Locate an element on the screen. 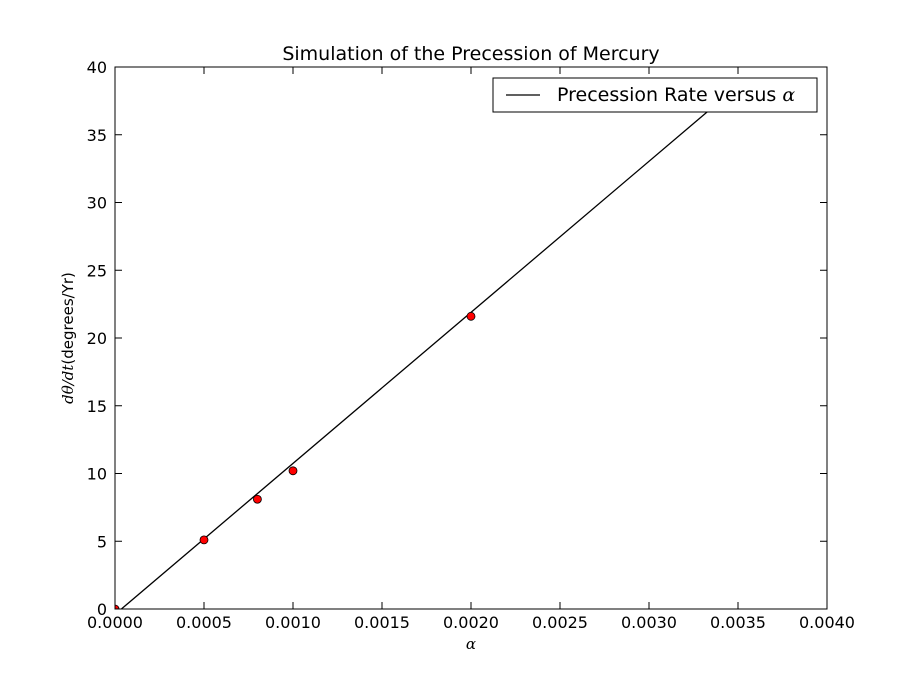  x-axis-label: α is located at coordinates (471, 644).